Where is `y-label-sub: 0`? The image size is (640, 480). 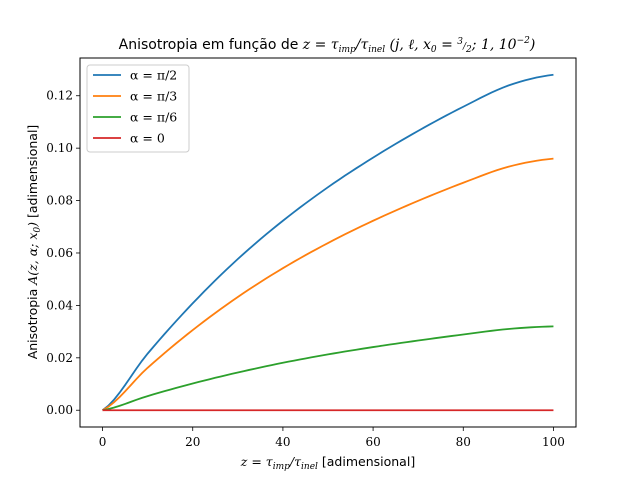
y-label-sub: 0 is located at coordinates (38, 230).